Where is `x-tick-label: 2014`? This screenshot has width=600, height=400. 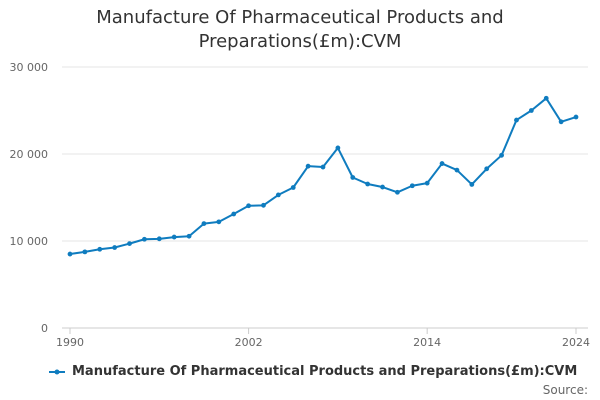
x-tick-label: 2014 is located at coordinates (427, 342).